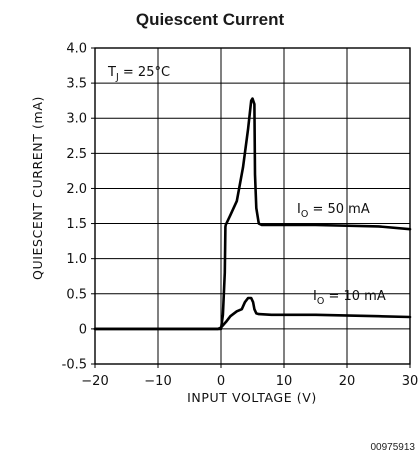 The image size is (419, 461). I want to click on io10-value: = 10 mA, so click(354, 296).